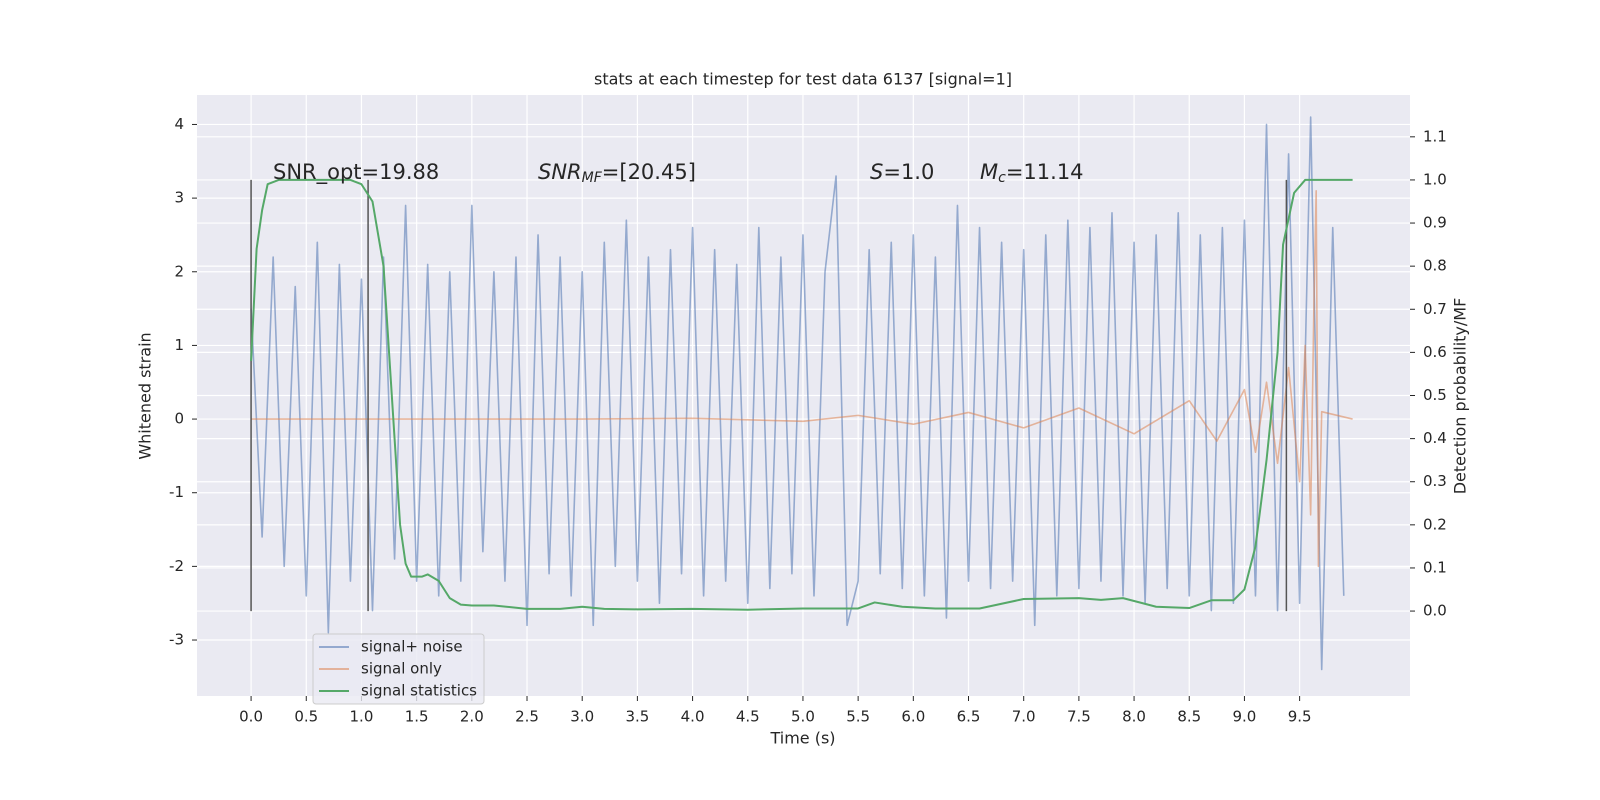 Image resolution: width=1600 pixels, height=800 pixels. Describe the element at coordinates (592, 178) in the screenshot. I see `annotation-subscript: MF` at that location.